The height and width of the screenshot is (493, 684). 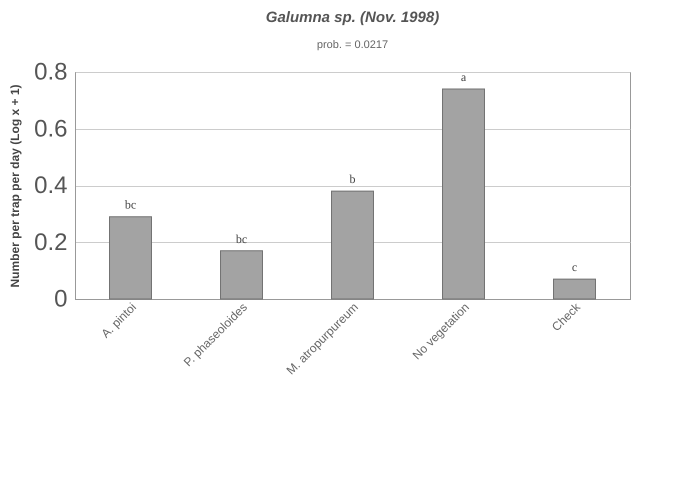 I want to click on y-tick-label: 0.6, so click(x=51, y=128).